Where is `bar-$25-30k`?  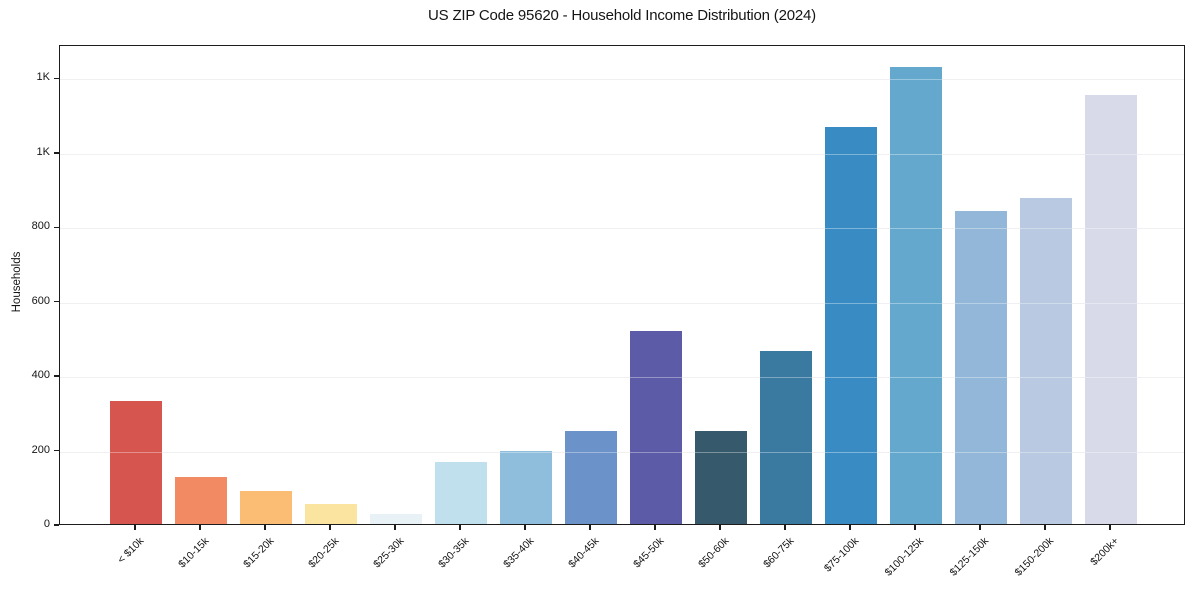 bar-$25-30k is located at coordinates (396, 518).